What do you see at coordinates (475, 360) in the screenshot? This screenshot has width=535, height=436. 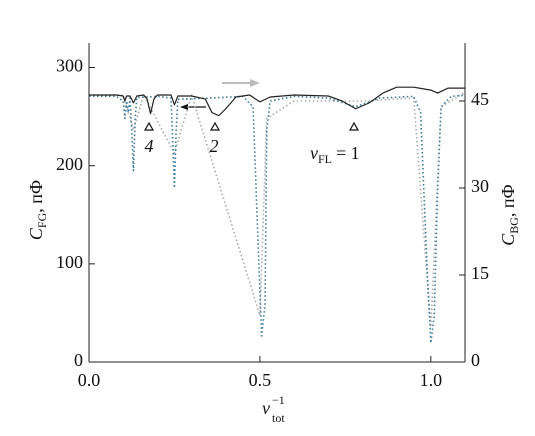 I see `y2-tick-label: 0` at bounding box center [475, 360].